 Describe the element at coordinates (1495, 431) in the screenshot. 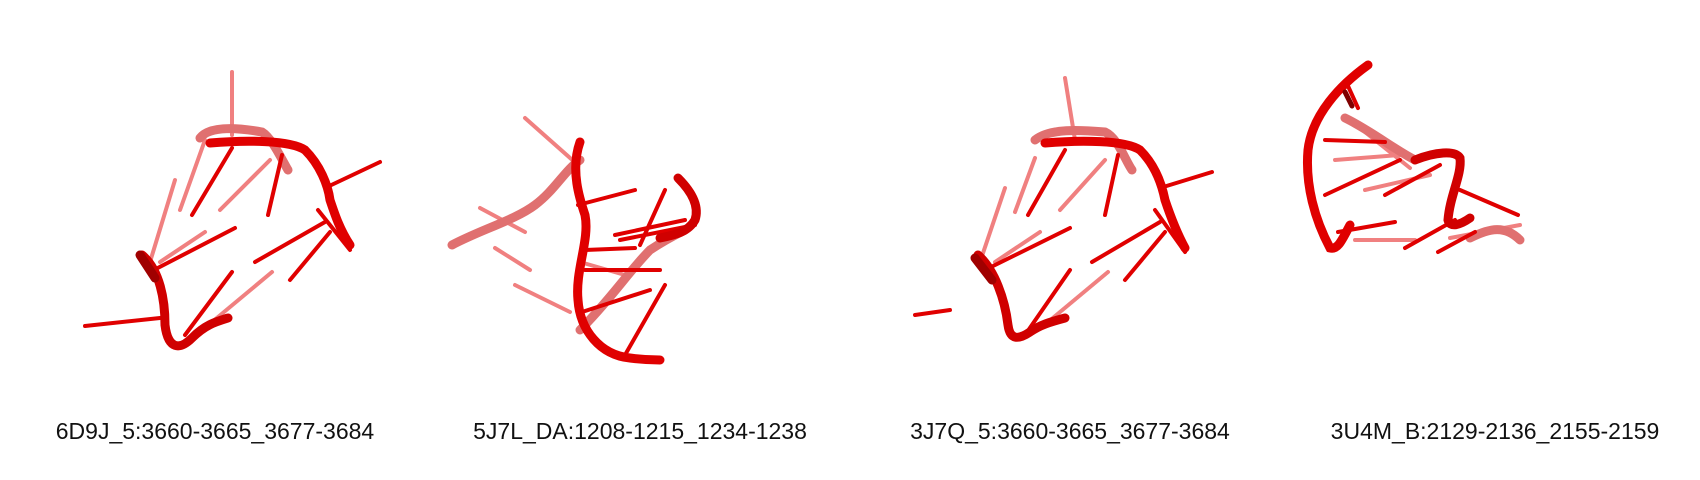

I see `structure-label-4: 3U4M_B:2129-2136_2155-2159` at that location.